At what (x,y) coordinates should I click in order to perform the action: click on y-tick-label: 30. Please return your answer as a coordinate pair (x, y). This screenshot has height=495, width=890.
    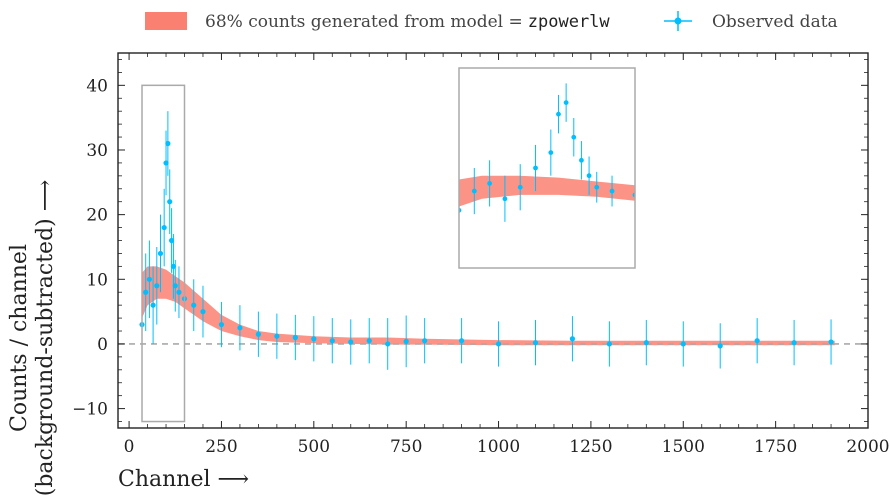
    Looking at the image, I should click on (97, 151).